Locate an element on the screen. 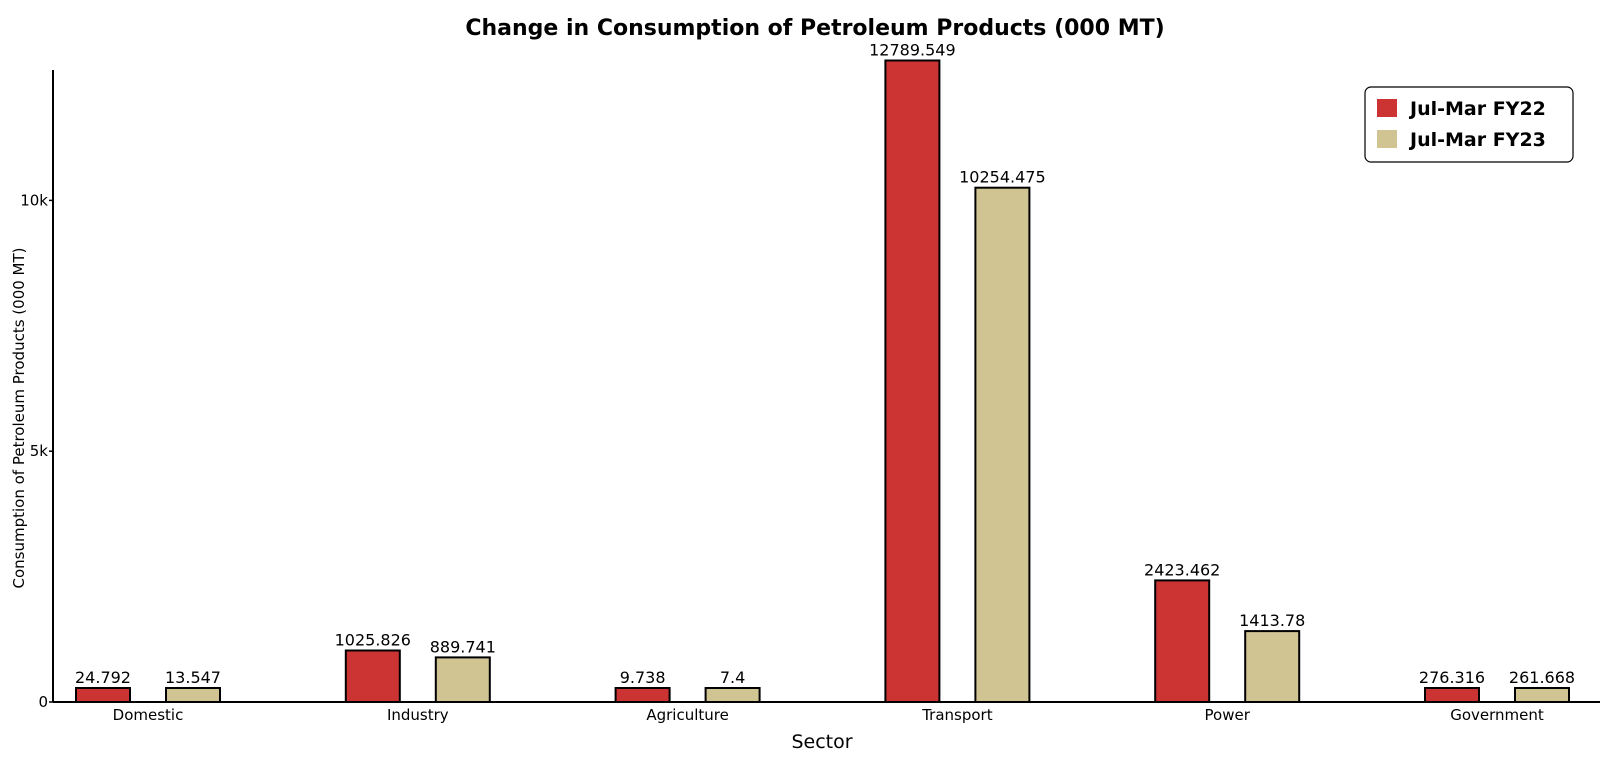  x-tick-transport: Transport is located at coordinates (957, 715).